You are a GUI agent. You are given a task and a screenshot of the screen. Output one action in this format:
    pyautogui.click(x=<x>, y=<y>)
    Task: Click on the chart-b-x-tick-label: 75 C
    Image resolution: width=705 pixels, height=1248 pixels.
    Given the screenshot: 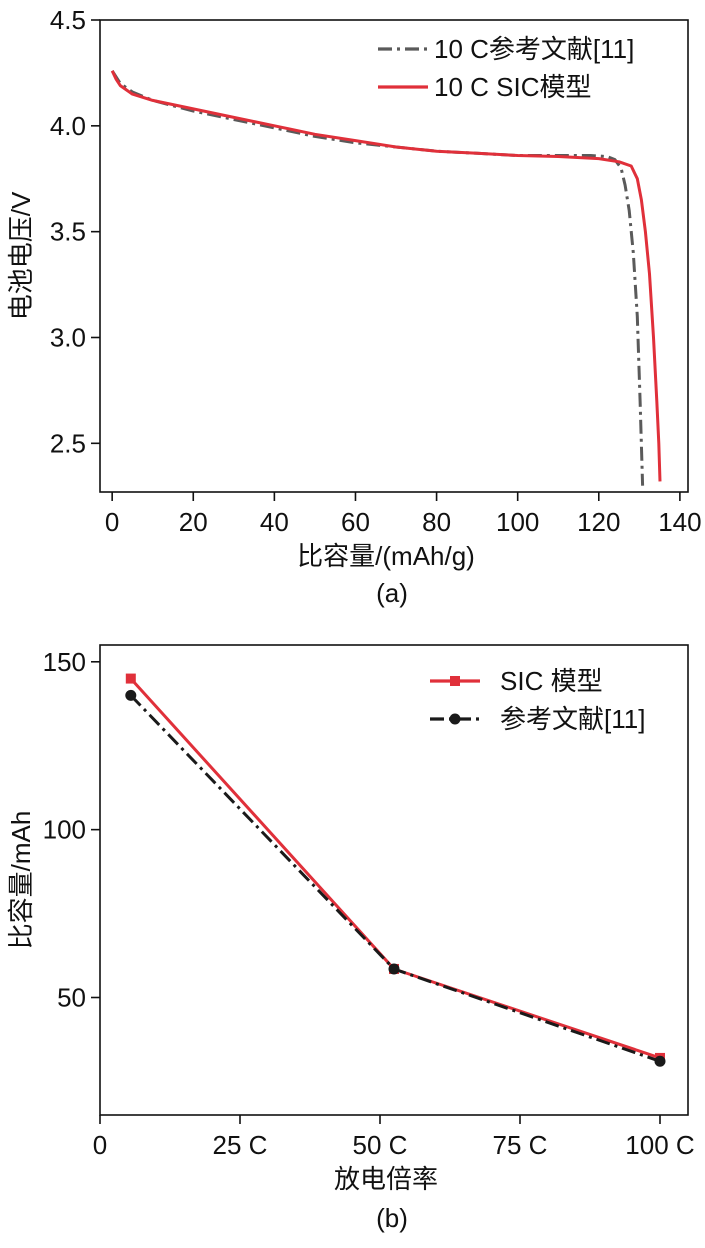 What is the action you would take?
    pyautogui.click(x=520, y=1145)
    